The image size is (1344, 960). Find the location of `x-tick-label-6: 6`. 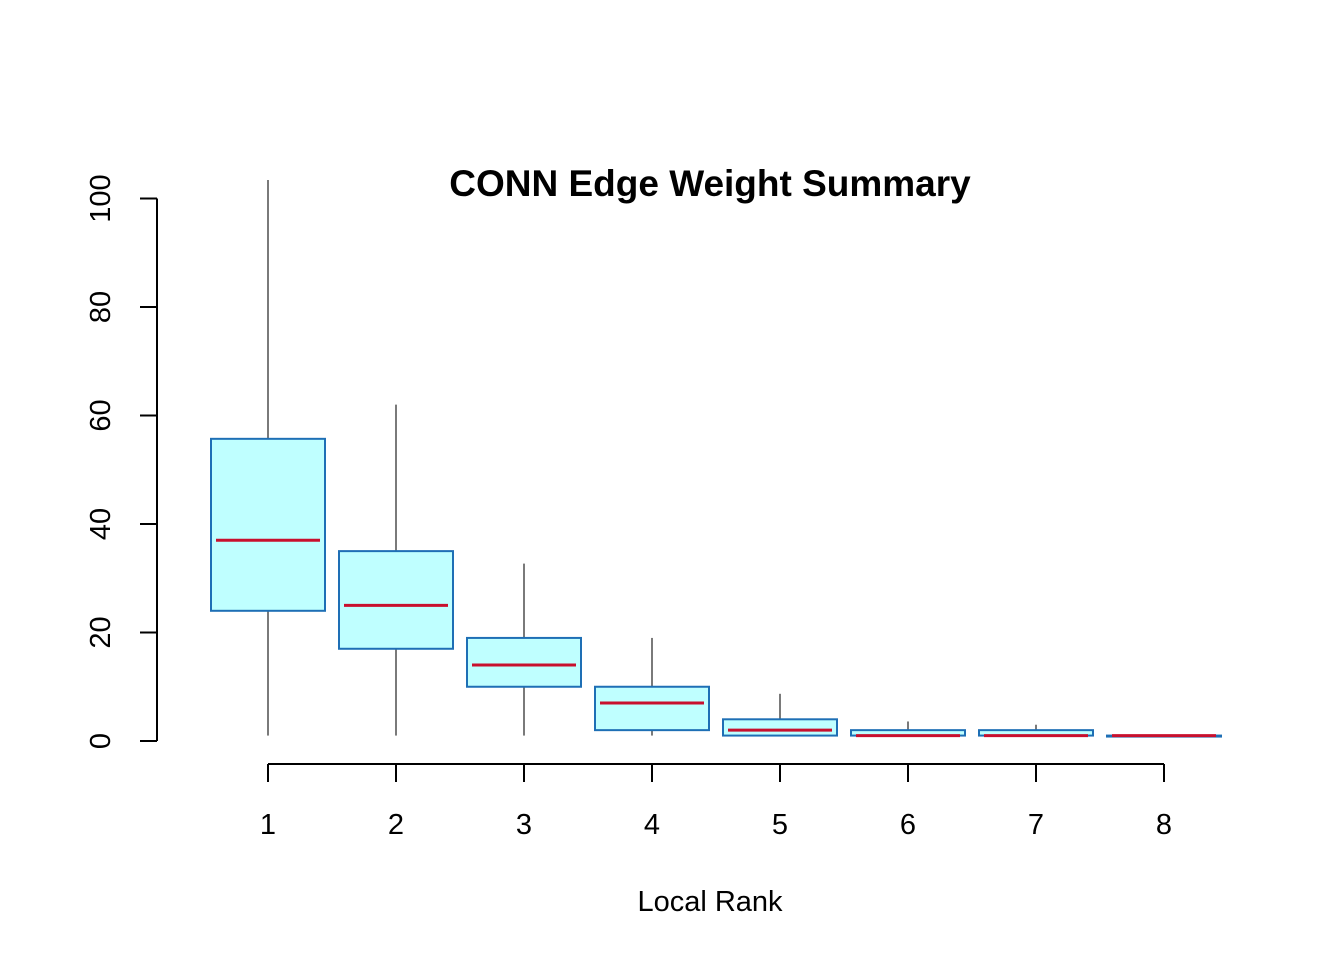

x-tick-label-6: 6 is located at coordinates (908, 825).